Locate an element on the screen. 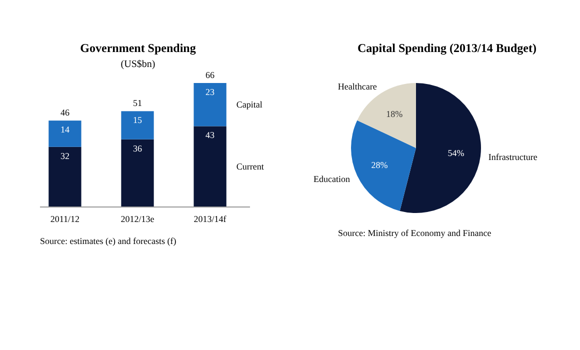 The height and width of the screenshot is (350, 580). slice-label: Education is located at coordinates (331, 179).